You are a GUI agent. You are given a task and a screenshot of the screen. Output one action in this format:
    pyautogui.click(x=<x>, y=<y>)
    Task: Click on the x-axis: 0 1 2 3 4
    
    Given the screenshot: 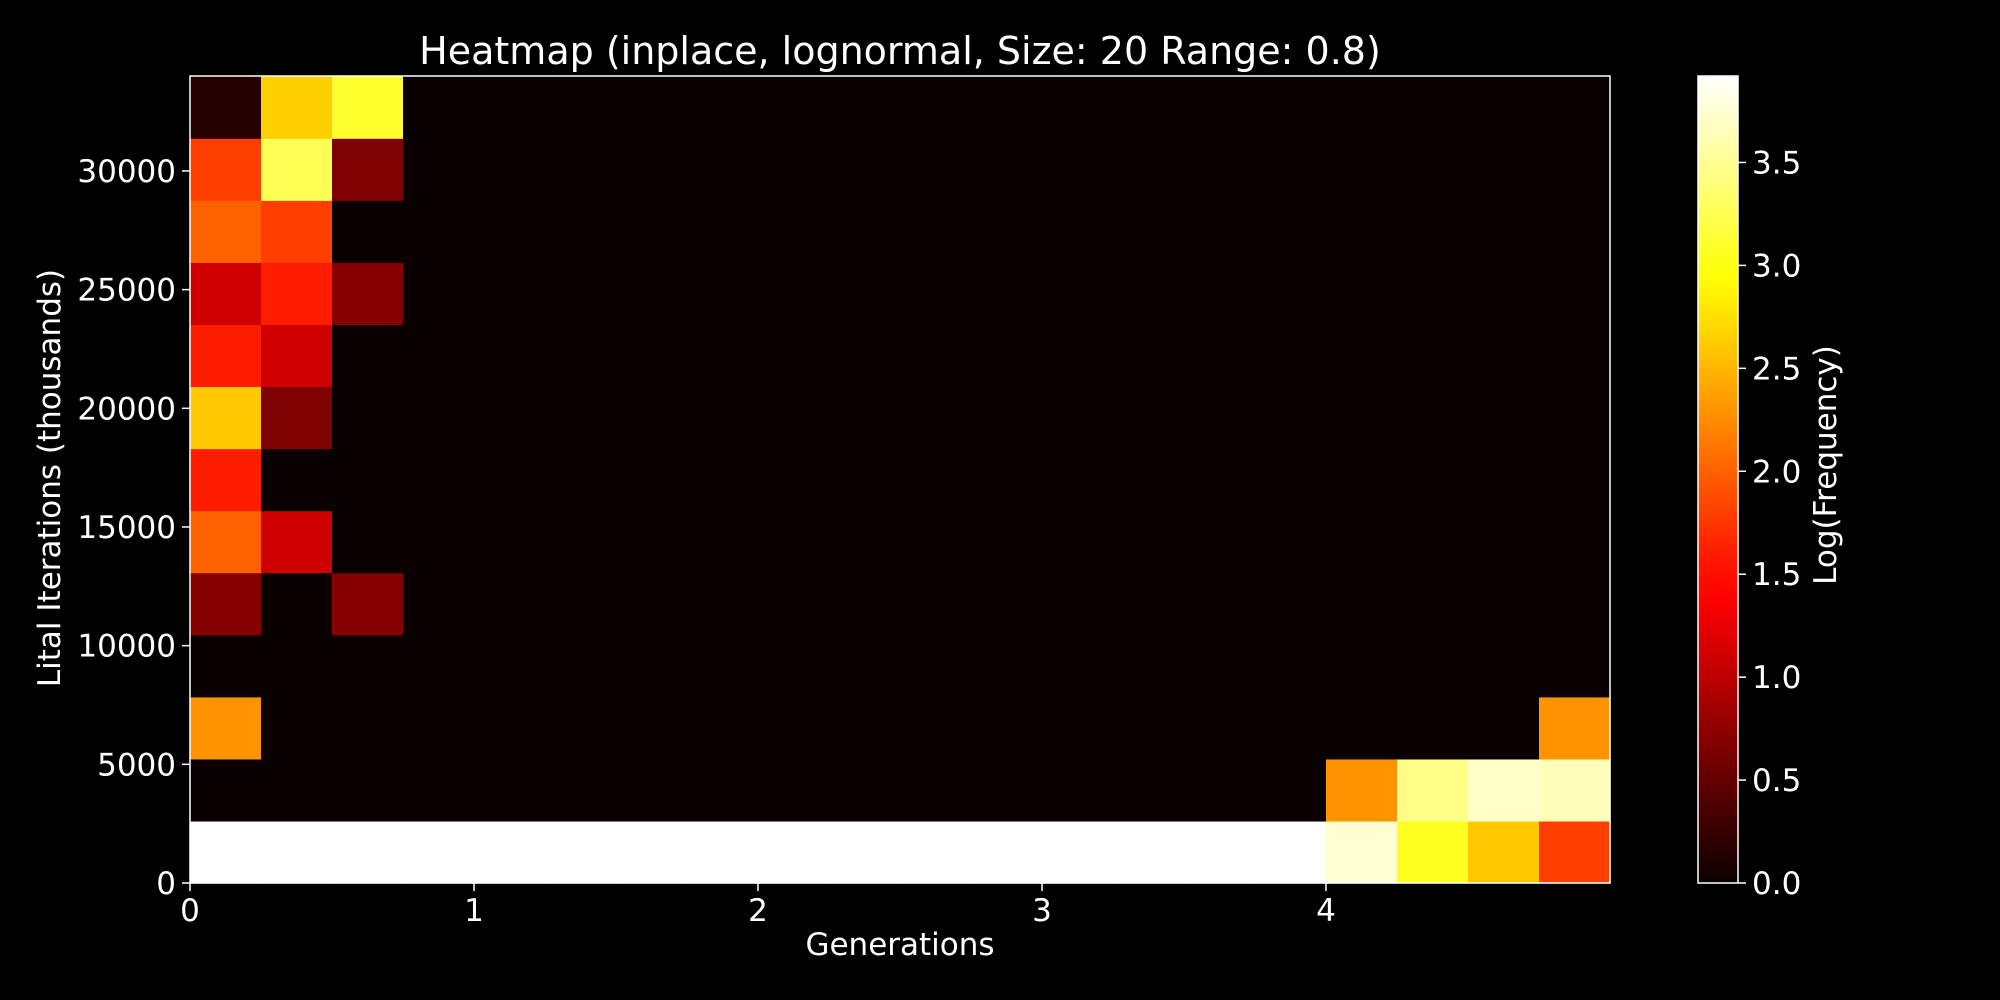 What is the action you would take?
    pyautogui.click(x=758, y=906)
    